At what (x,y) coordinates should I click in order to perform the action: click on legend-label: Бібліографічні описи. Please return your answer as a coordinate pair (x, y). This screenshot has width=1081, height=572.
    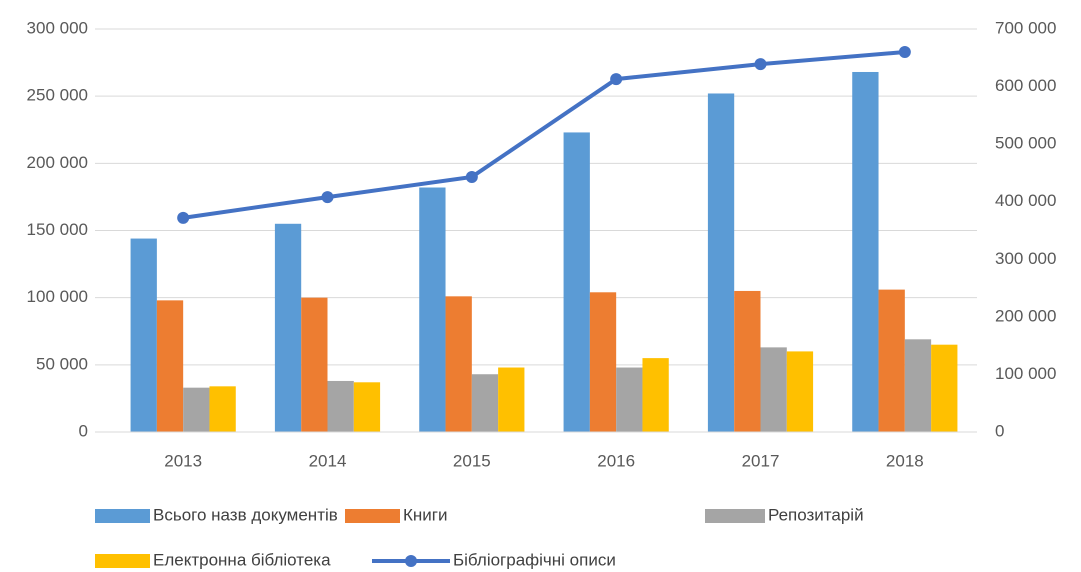
    Looking at the image, I should click on (534, 559).